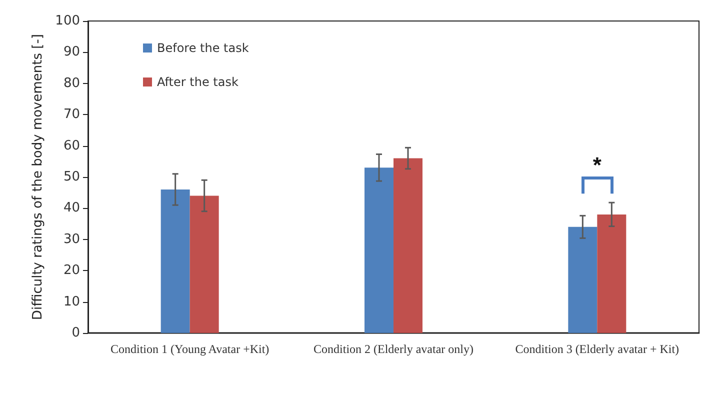 The height and width of the screenshot is (409, 705). What do you see at coordinates (71, 83) in the screenshot?
I see `y-tick-label: 80` at bounding box center [71, 83].